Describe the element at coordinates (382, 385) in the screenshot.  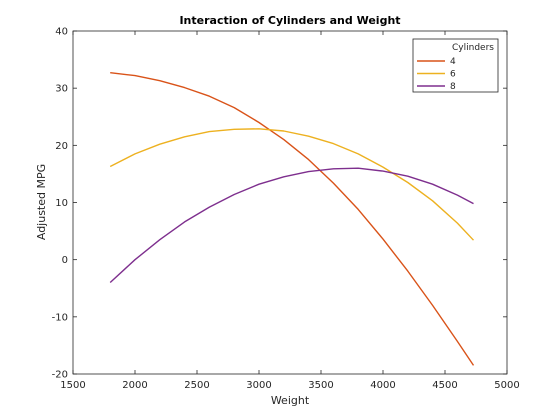
I see `x-tick-label: 4000` at that location.